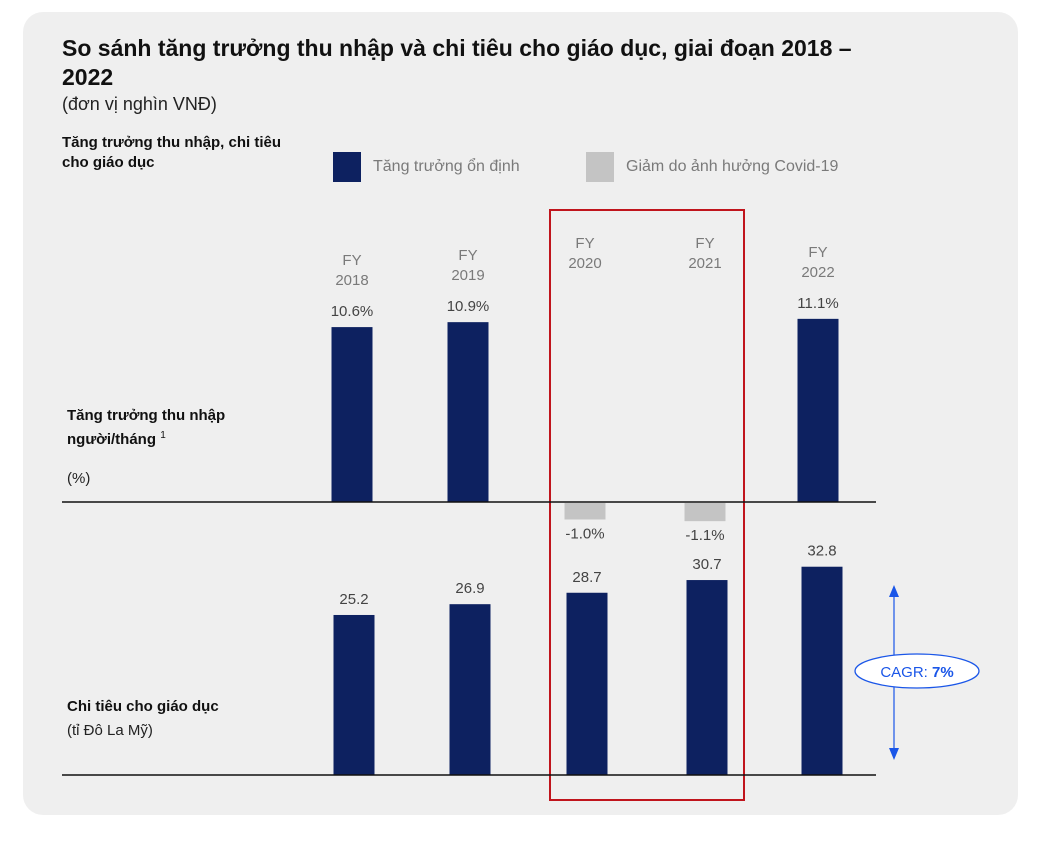  I want to click on income-value-label: -1.0%, so click(584, 534).